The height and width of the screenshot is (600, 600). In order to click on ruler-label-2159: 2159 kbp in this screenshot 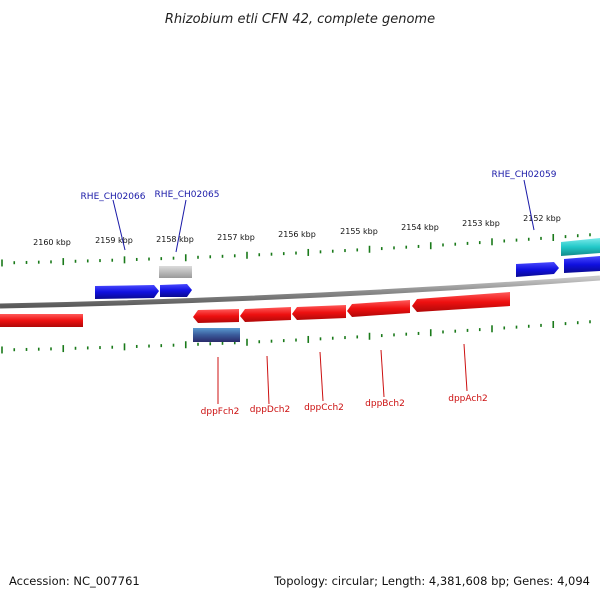, I will do `click(114, 240)`.